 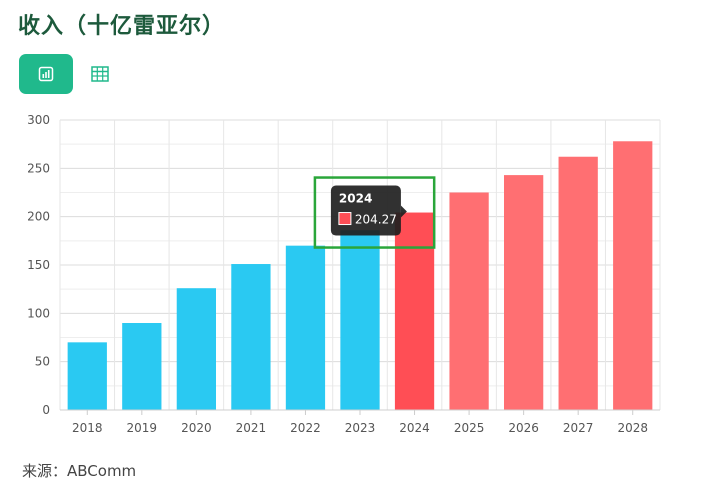 I want to click on table-grid-icon, so click(x=100, y=74).